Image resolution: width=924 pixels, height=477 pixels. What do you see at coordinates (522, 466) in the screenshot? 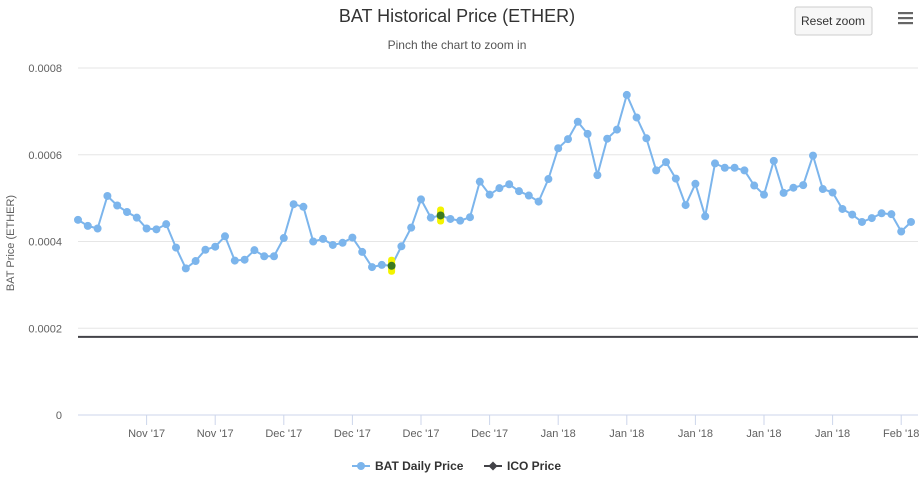
I see `legend-item-ico-price: ICO Price` at bounding box center [522, 466].